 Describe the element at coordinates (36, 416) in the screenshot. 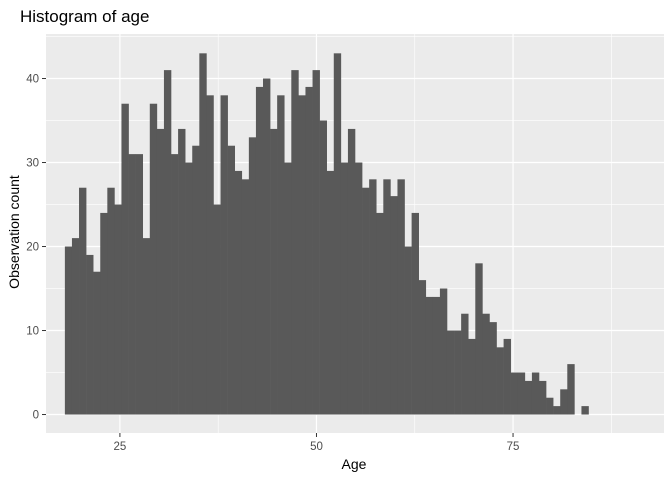

I see `y-tick-label: 0` at that location.